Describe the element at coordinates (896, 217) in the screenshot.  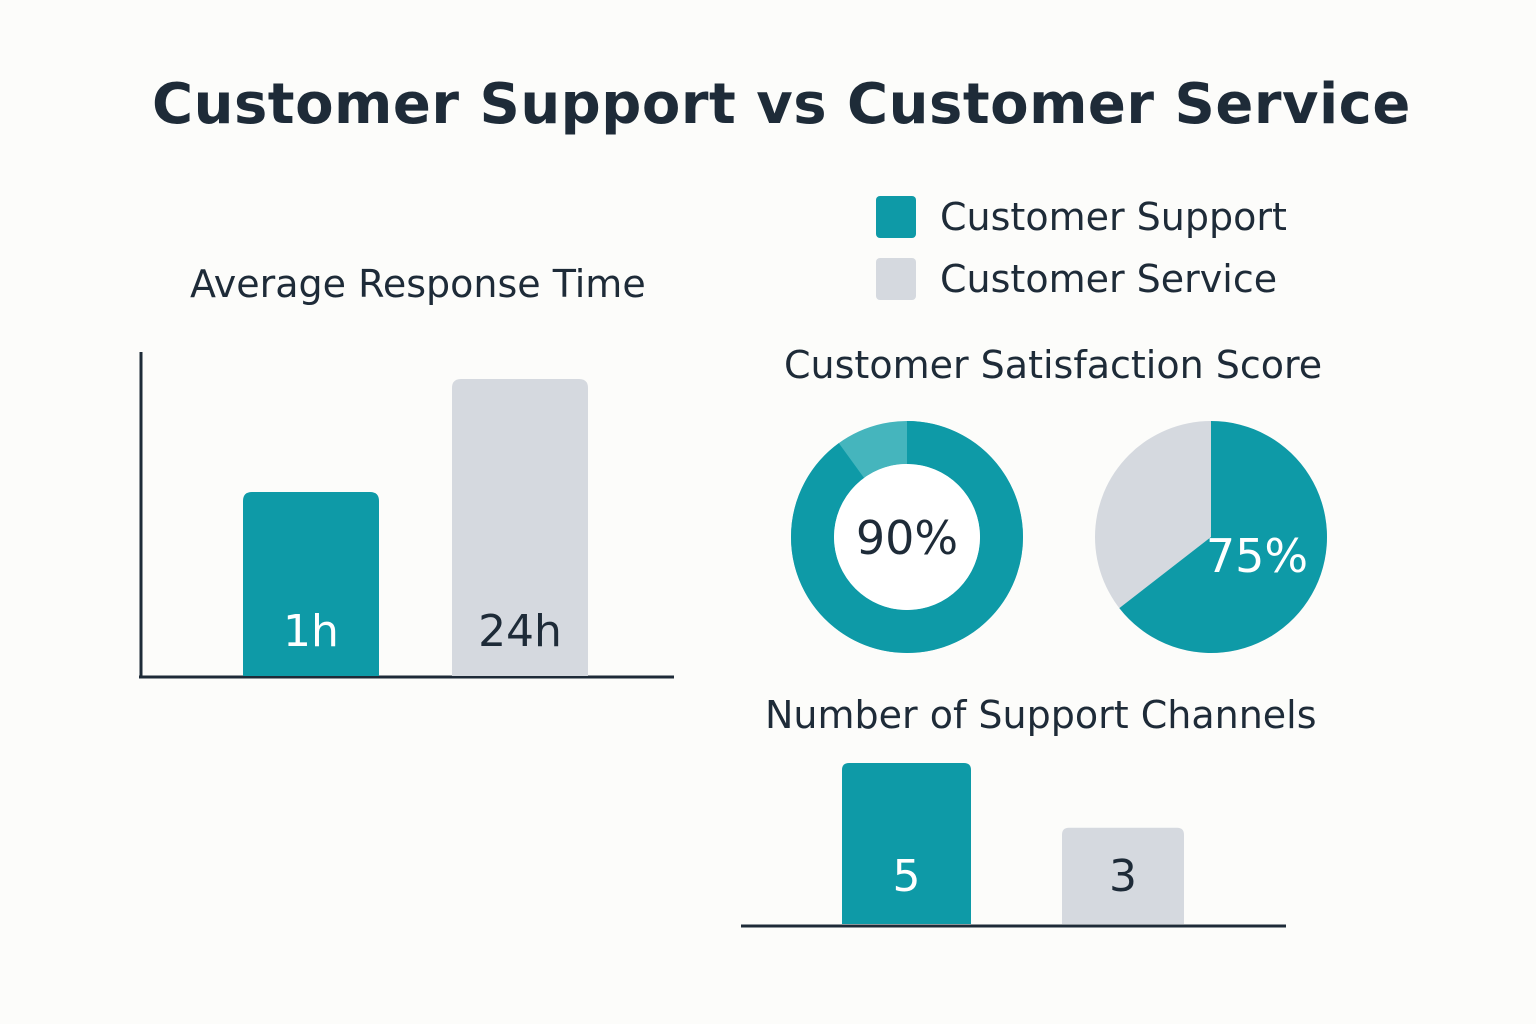
I see `legend-swatch-support` at that location.